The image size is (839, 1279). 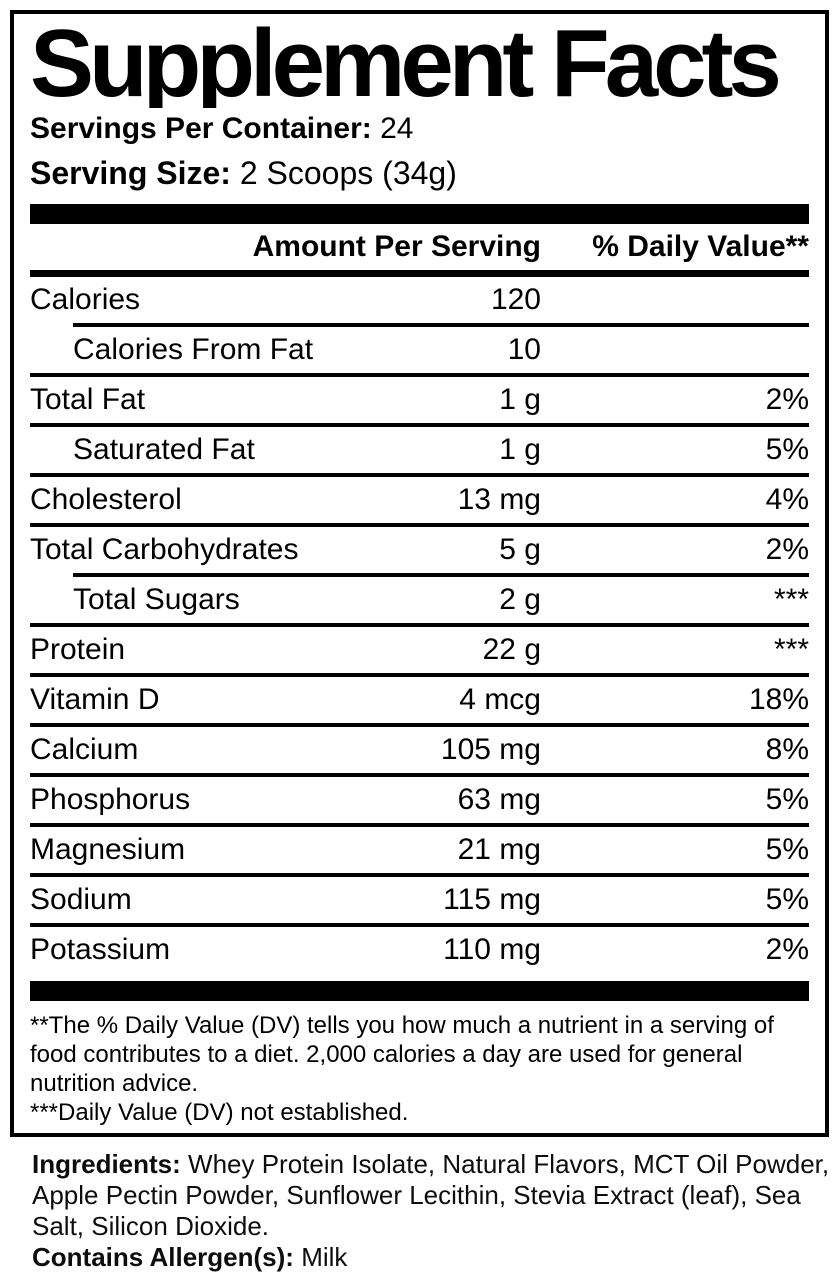 I want to click on table-row-saturated-fat: Saturated Fat 1 g 5%, so click(x=419, y=450).